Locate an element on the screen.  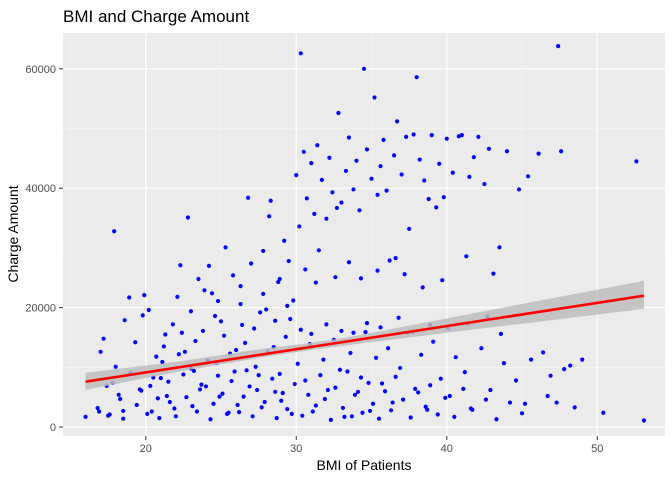
x-tick-label: 40 is located at coordinates (447, 449).